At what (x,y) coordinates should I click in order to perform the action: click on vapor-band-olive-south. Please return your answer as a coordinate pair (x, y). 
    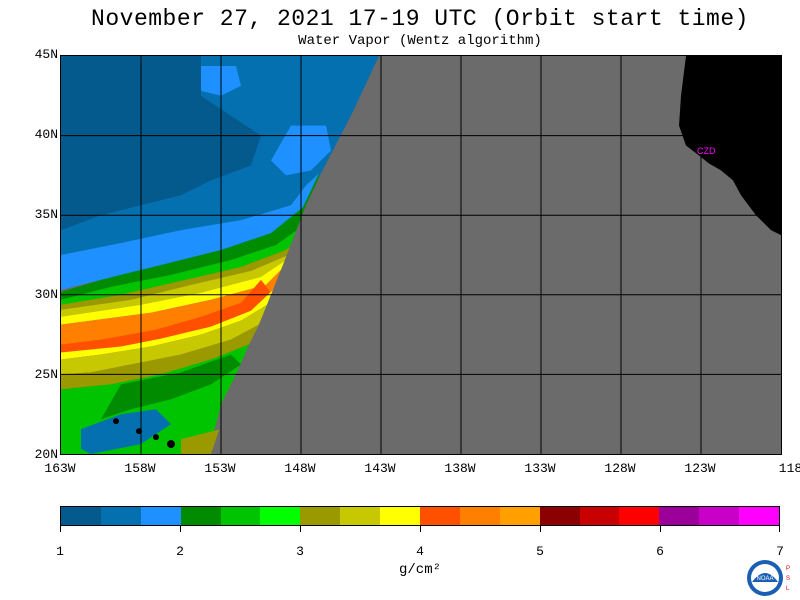
    Looking at the image, I should click on (164, 339).